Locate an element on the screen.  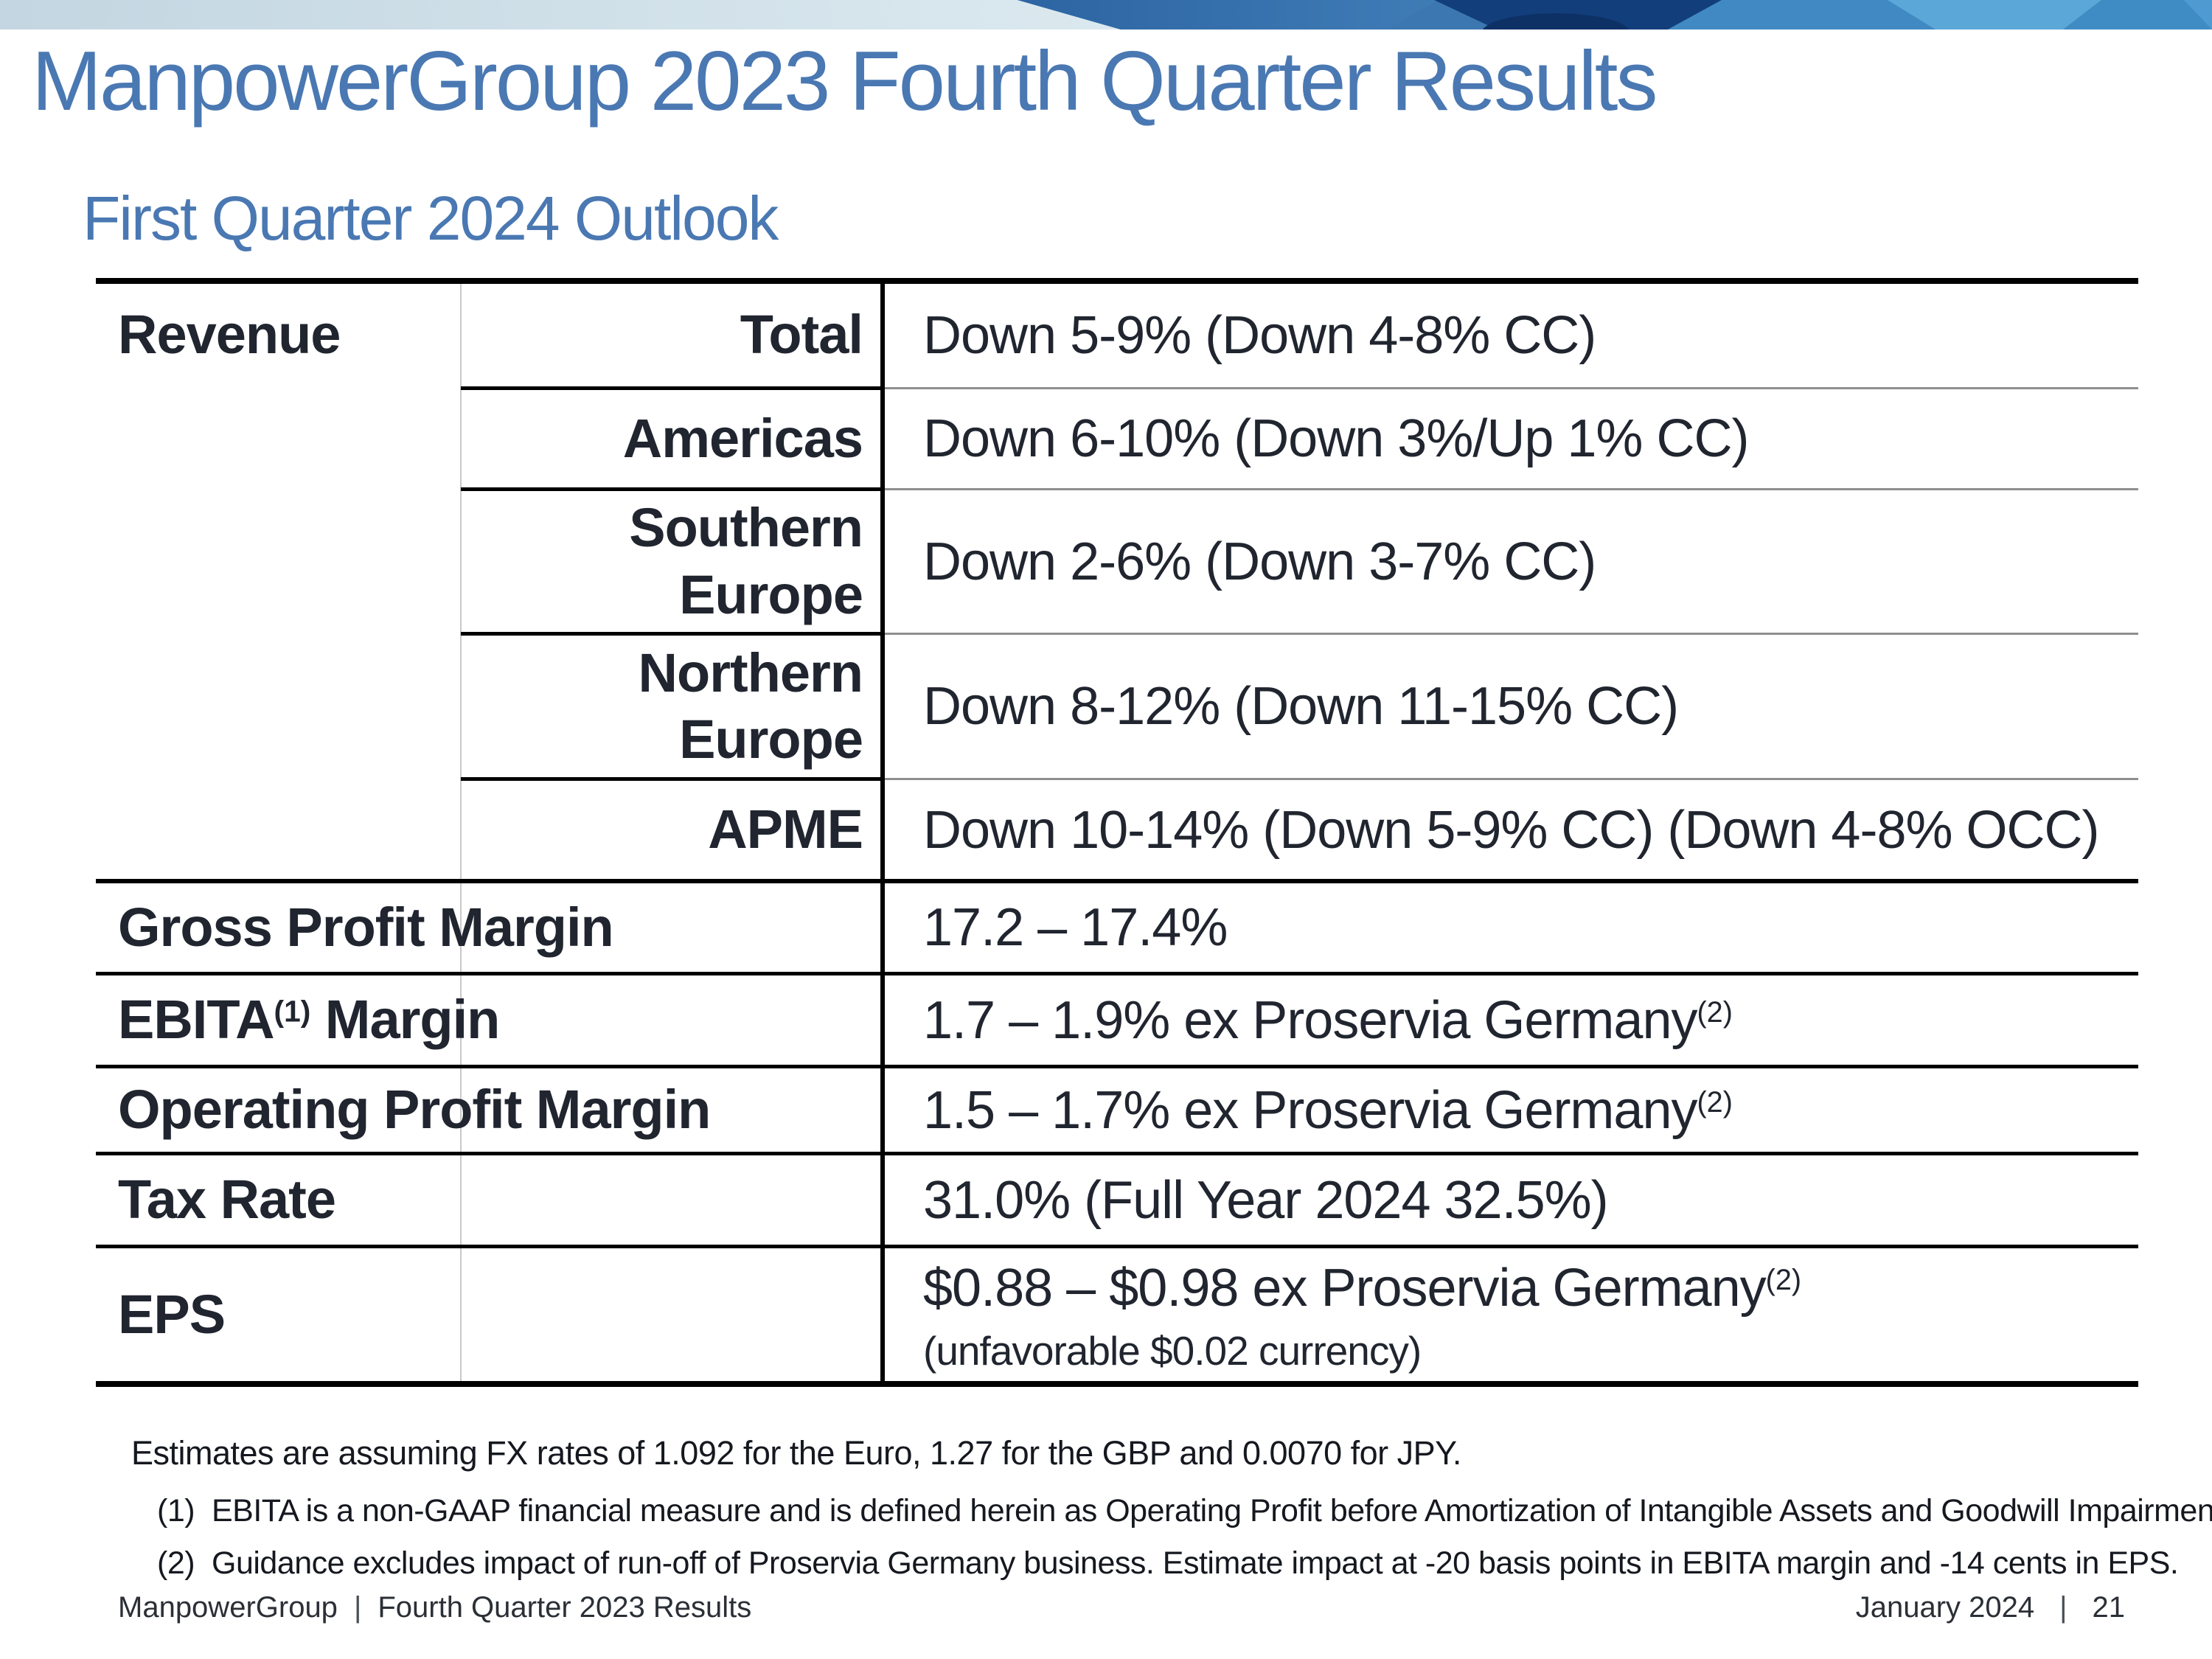
value-text: Down 2-6% (Down 3-7% CC) is located at coordinates (1259, 561).